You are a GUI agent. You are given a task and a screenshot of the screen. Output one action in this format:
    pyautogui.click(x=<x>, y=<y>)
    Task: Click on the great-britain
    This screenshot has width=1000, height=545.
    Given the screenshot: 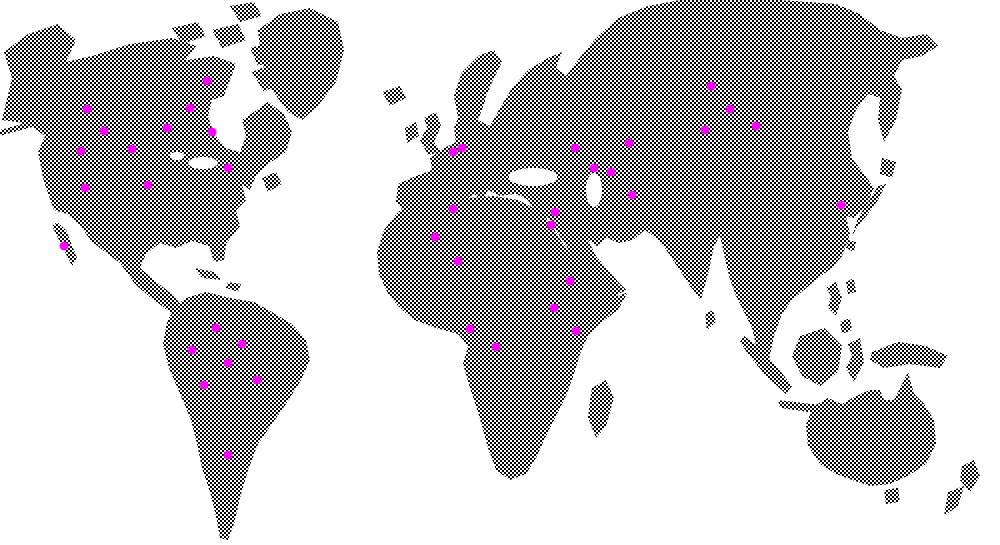 What is the action you would take?
    pyautogui.click(x=430, y=133)
    